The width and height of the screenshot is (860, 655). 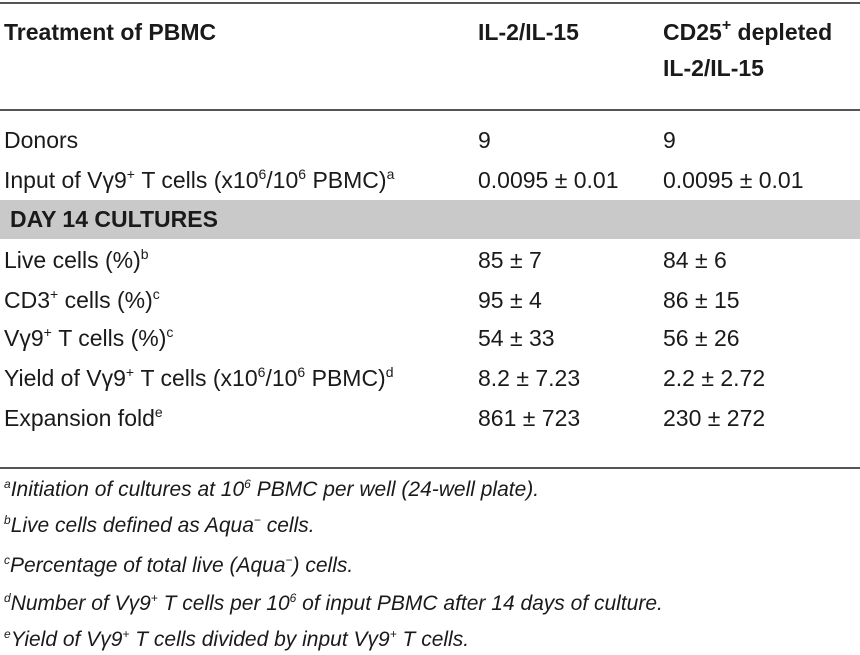 What do you see at coordinates (548, 180) in the screenshot?
I see `cell-il2: 0.0095 ± 0.01` at bounding box center [548, 180].